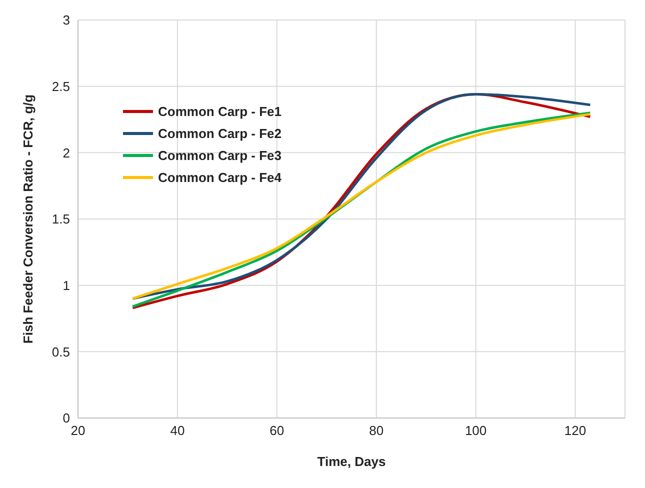 This screenshot has height=488, width=645. What do you see at coordinates (220, 111) in the screenshot?
I see `legend-label: Common Carp - Fe1` at bounding box center [220, 111].